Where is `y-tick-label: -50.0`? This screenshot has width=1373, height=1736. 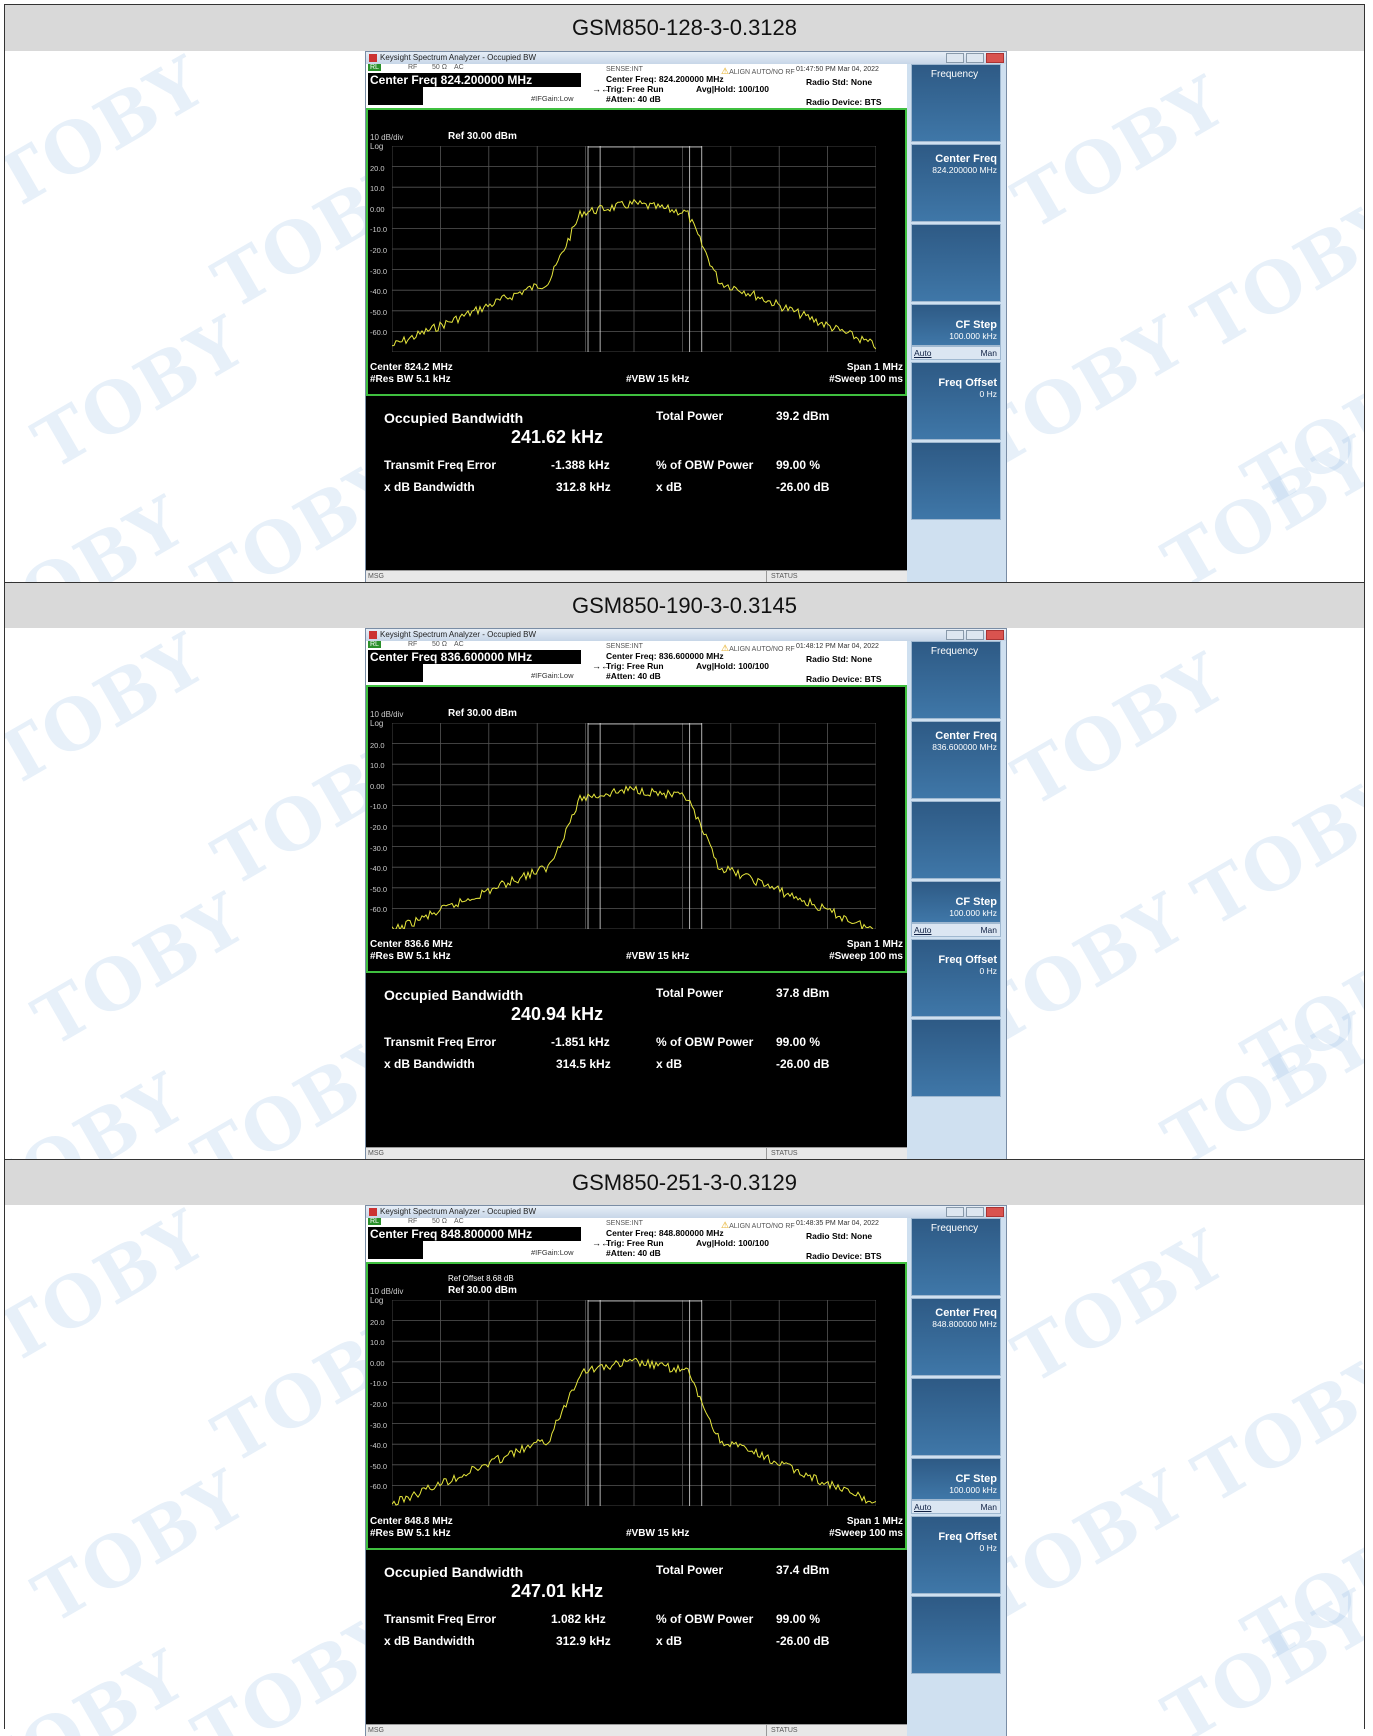
y-tick-label: -50.0 is located at coordinates (379, 889).